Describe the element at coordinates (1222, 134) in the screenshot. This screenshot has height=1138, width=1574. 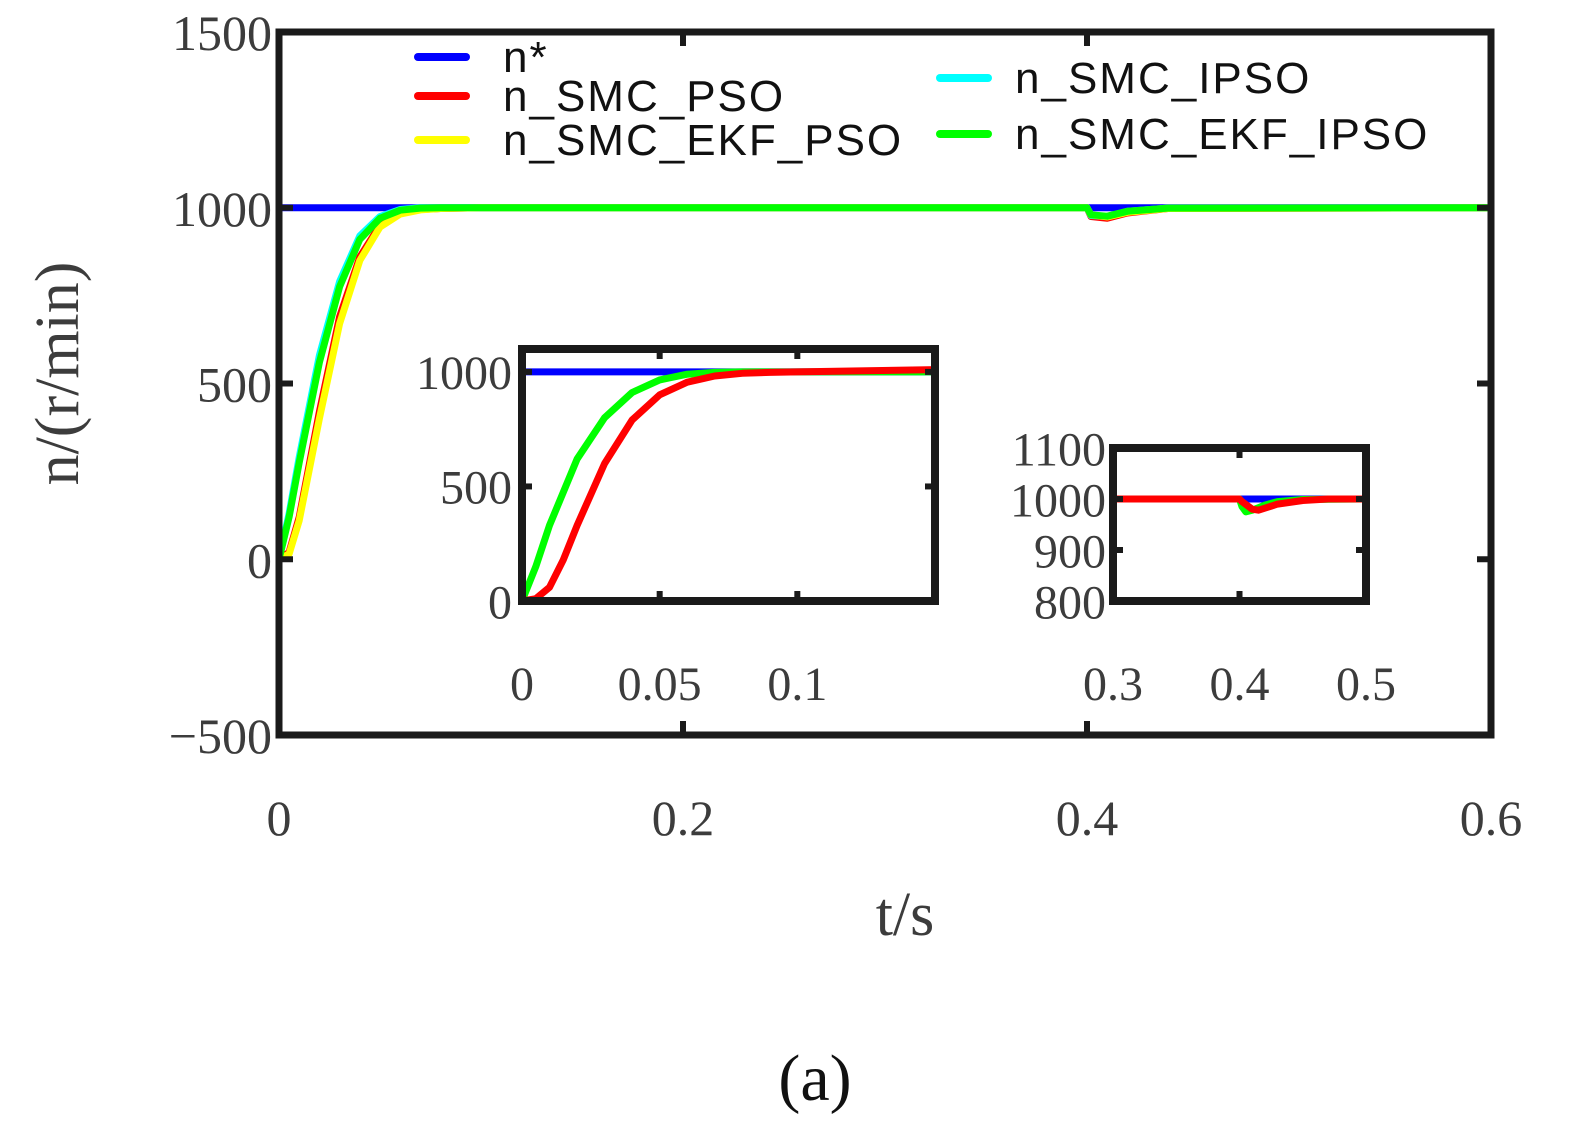
I see `legend-label-n-smc-ekf-ipso: n_SMC_EKF_IPSO` at that location.